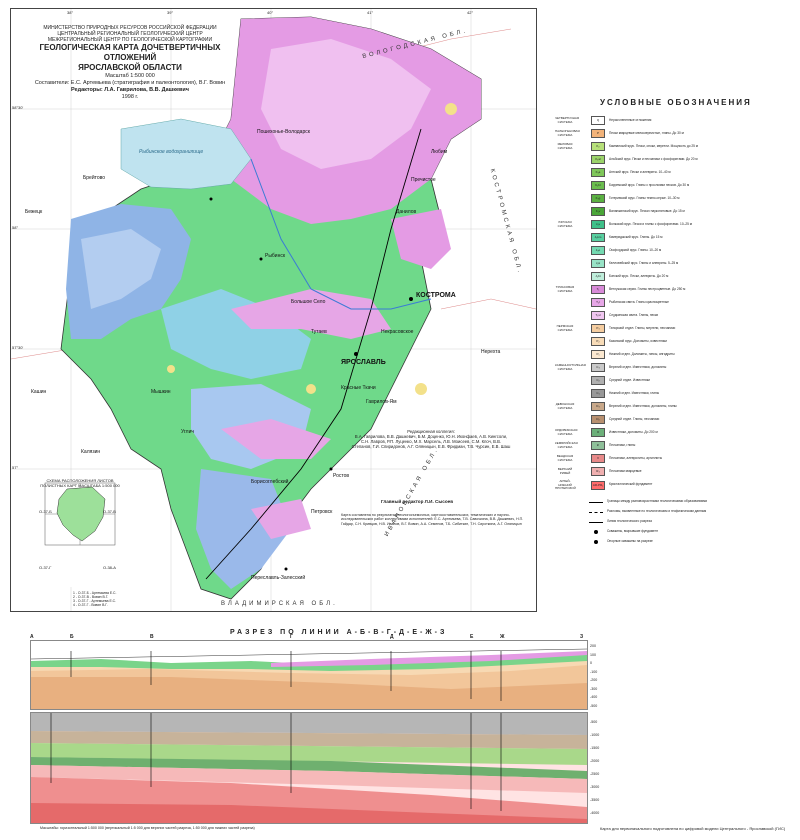 Image resolution: width=800 pixels, height=840 pixels. Describe the element at coordinates (397, 332) in the screenshot. I see `city-nekrasovskoe: Некрасовское` at that location.